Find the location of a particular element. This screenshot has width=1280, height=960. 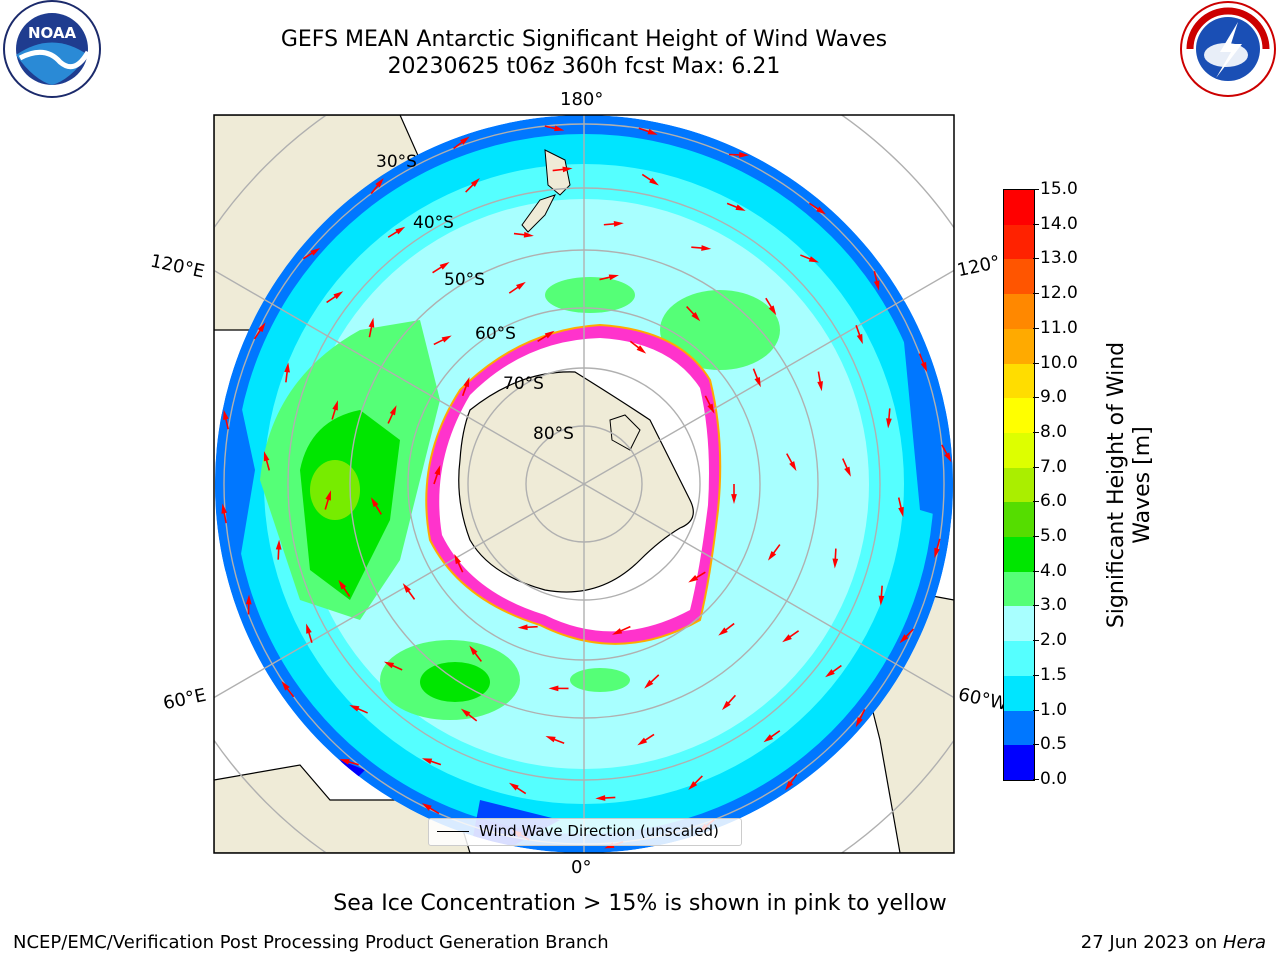

colorbar-tick-label: 0.0 is located at coordinates (1050, 779).